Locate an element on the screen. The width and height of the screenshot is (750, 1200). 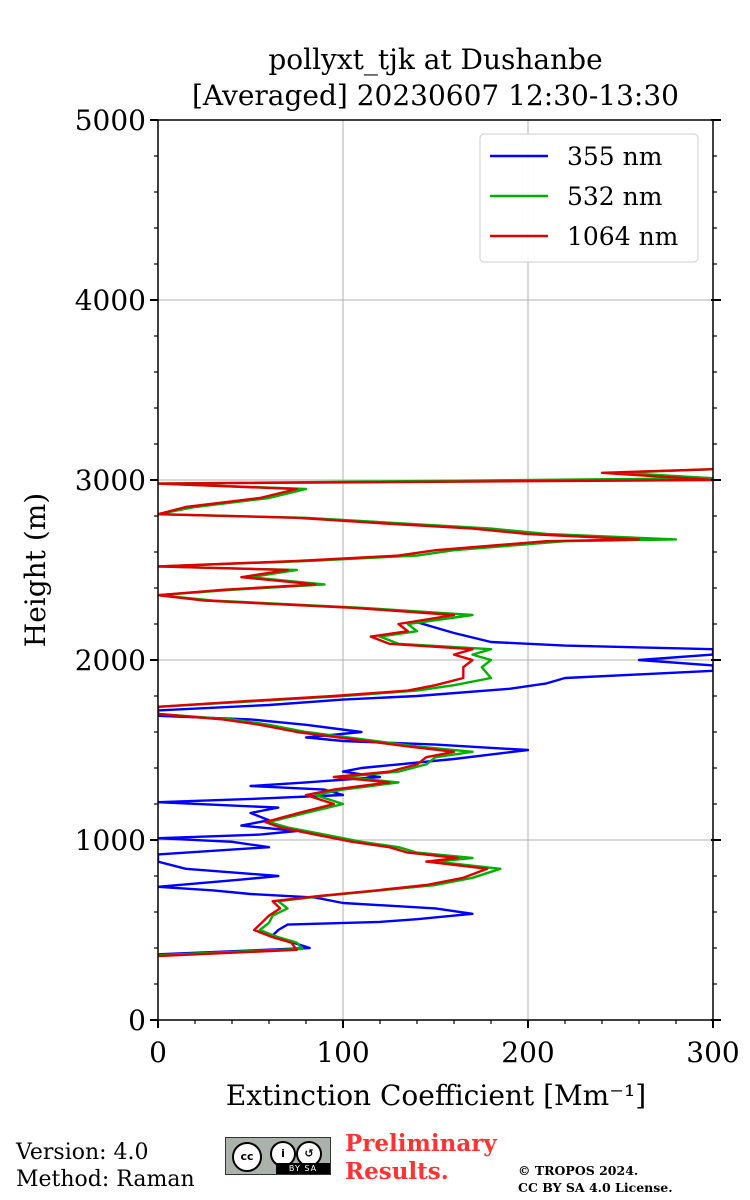
preliminary-notice: Preliminary Results. is located at coordinates (421, 1158).